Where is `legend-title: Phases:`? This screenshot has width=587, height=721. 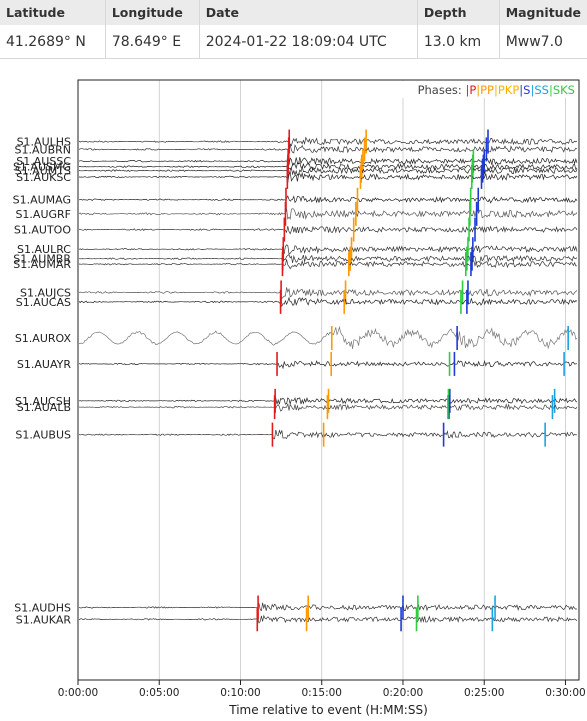 legend-title: Phases: is located at coordinates (442, 90).